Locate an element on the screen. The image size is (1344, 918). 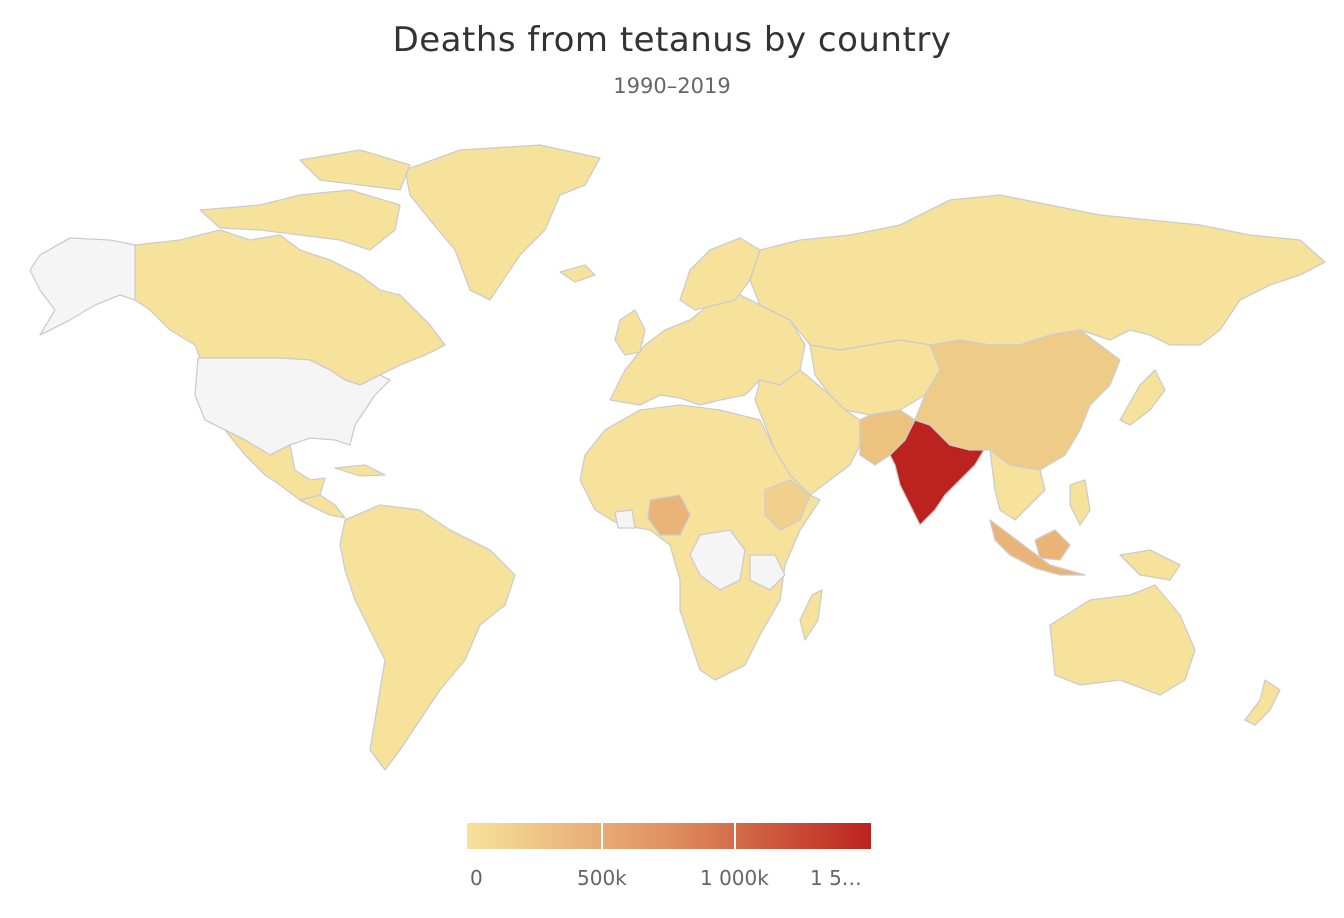
region-borneo is located at coordinates (1052, 545).